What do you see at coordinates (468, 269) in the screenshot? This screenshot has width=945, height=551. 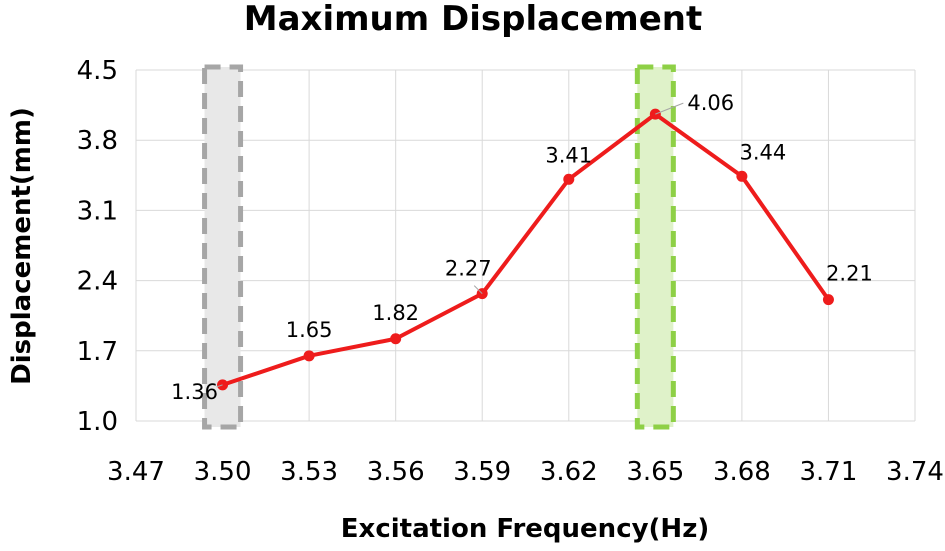 I see `data-label: 2.27` at bounding box center [468, 269].